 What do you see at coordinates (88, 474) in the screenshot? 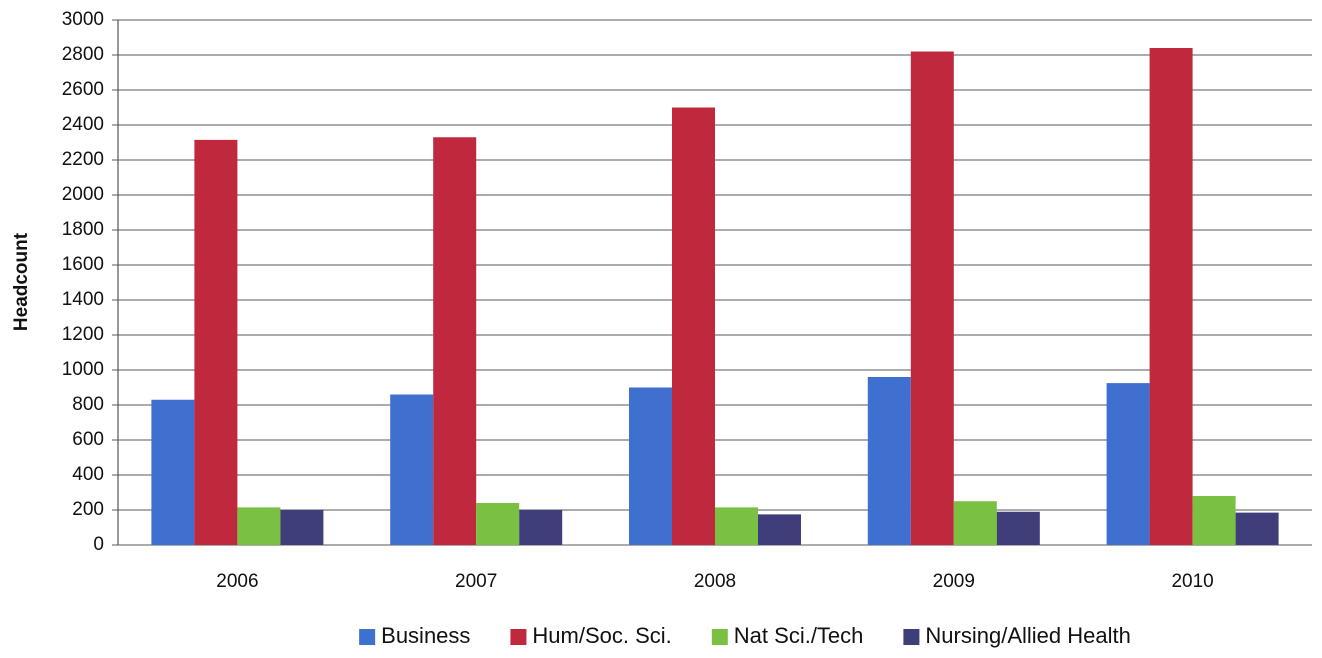
I see `y-tick-label: 400` at bounding box center [88, 474].